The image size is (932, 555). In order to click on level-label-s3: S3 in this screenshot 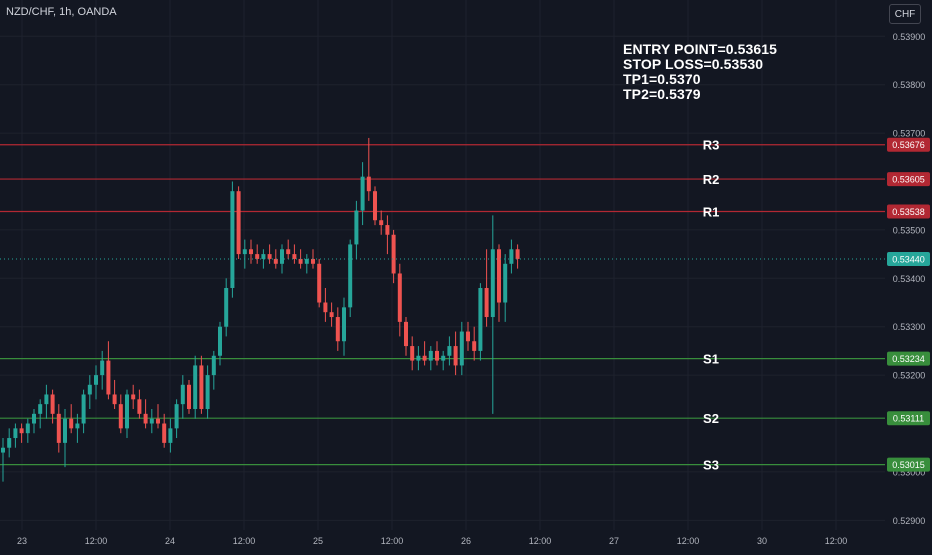, I will do `click(711, 465)`.